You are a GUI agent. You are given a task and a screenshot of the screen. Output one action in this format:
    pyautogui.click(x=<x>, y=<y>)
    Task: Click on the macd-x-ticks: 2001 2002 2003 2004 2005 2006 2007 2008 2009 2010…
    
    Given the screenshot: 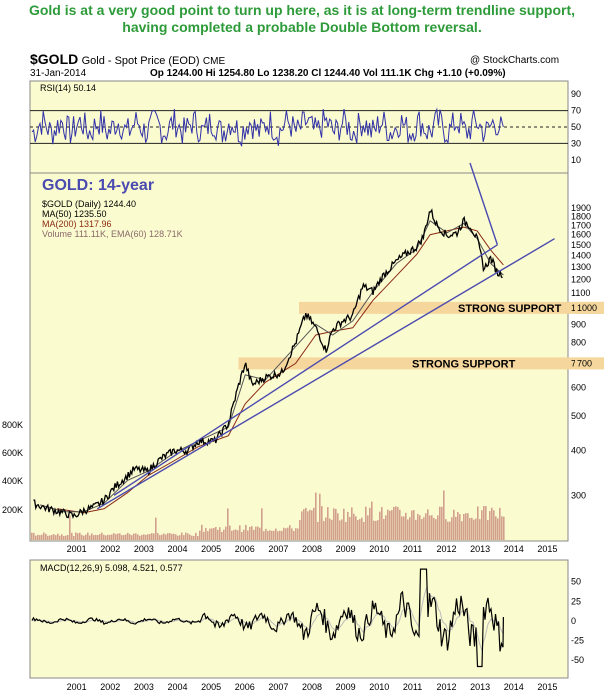 What is the action you would take?
    pyautogui.click(x=312, y=687)
    